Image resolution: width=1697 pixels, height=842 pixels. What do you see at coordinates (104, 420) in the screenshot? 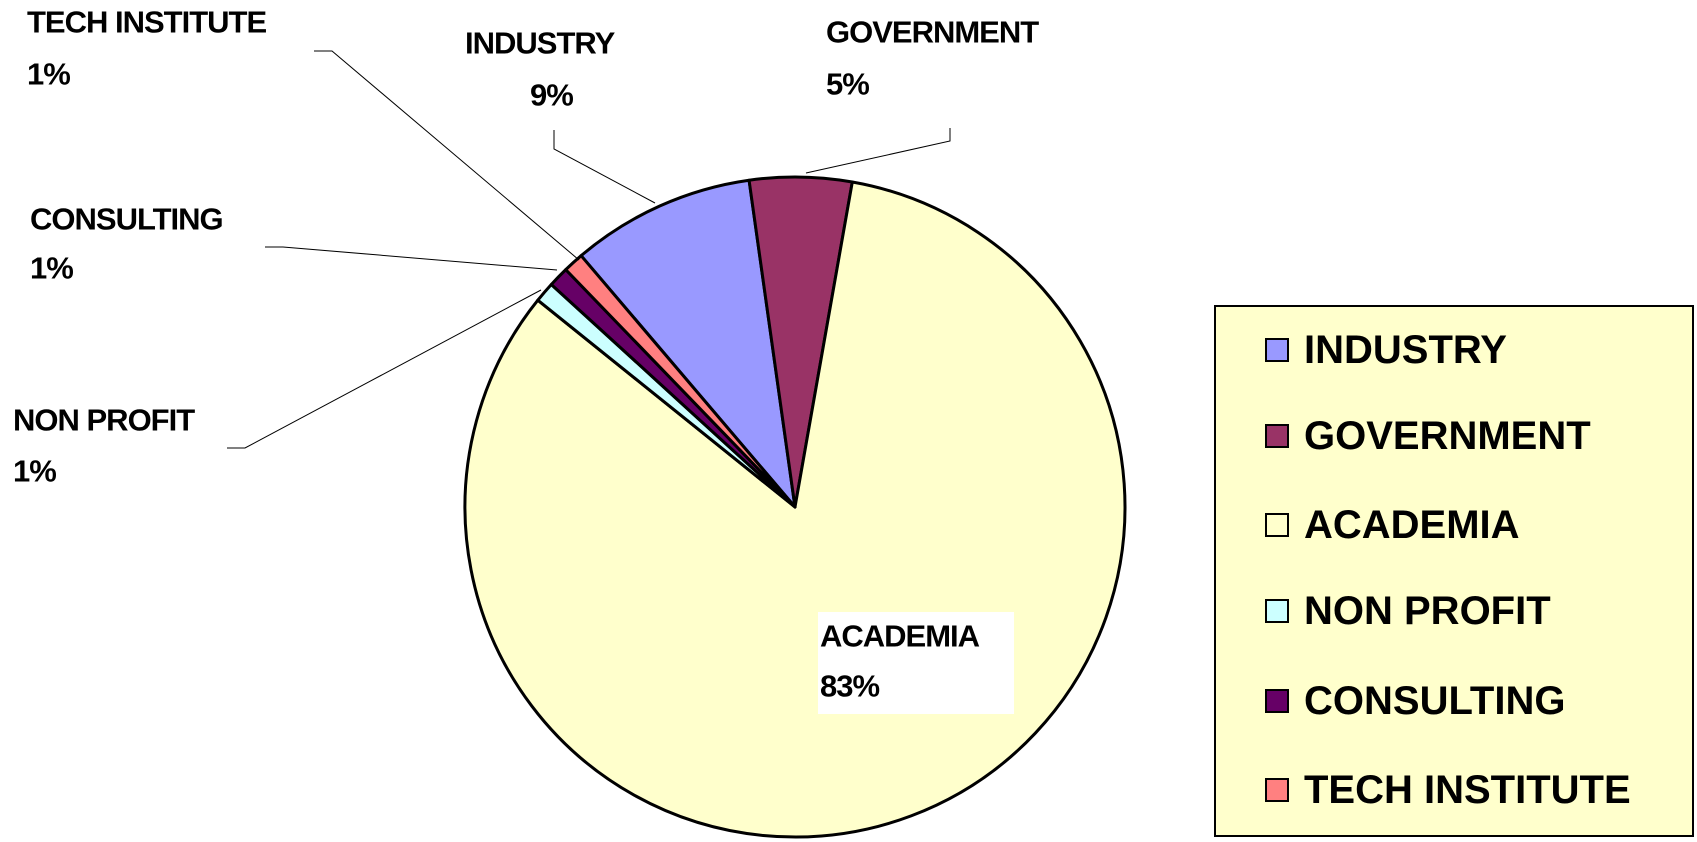
I see `slice-label: NON PROFIT` at bounding box center [104, 420].